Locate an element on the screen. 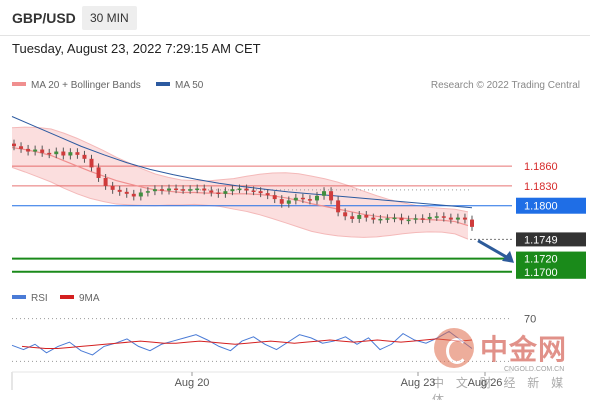 The image size is (590, 400). x-tick-label: Aug 26 is located at coordinates (485, 383).